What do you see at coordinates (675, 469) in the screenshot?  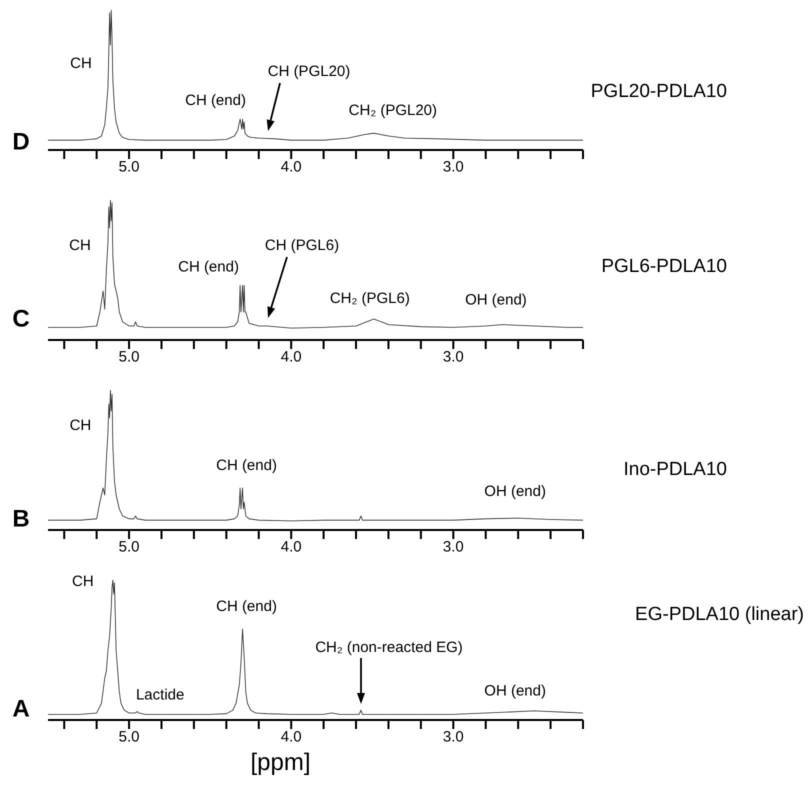 I see `text: Ino-PDLA10` at bounding box center [675, 469].